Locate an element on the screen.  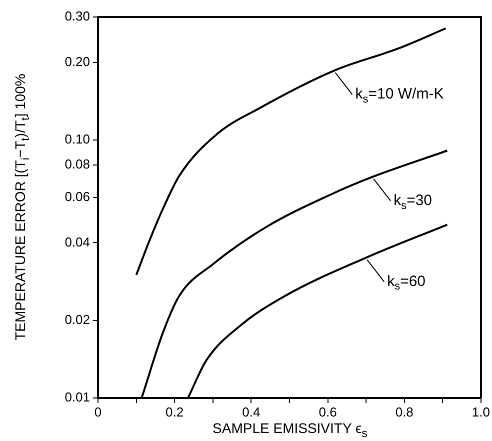
x-tick-label: 1.0 is located at coordinates (481, 412).